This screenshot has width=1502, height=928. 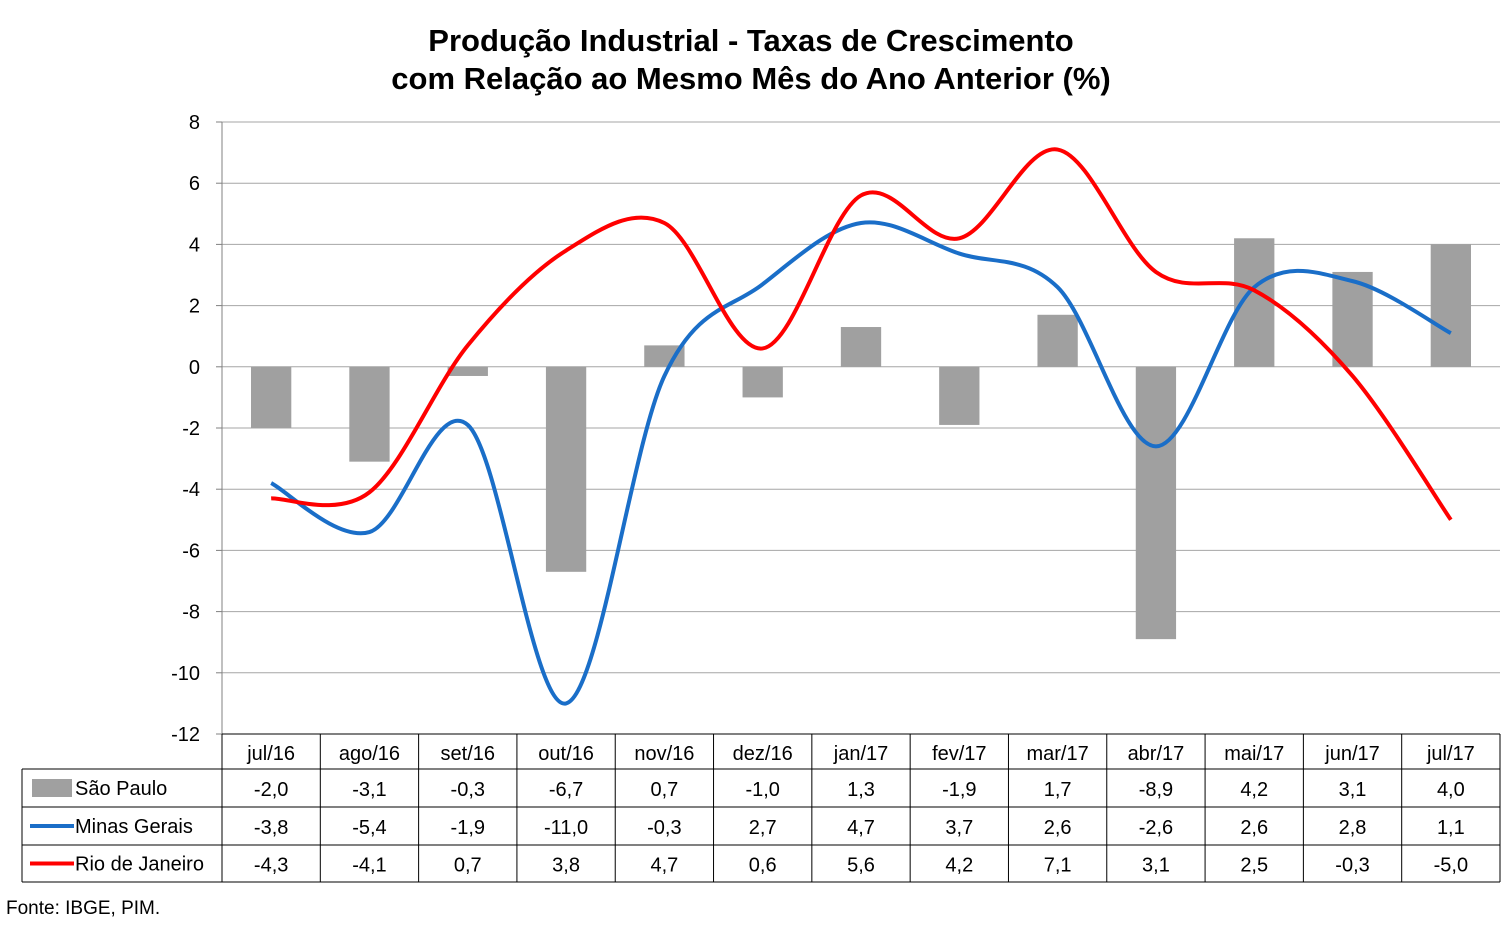 I want to click on y-tick-label: -10, so click(x=185, y=674).